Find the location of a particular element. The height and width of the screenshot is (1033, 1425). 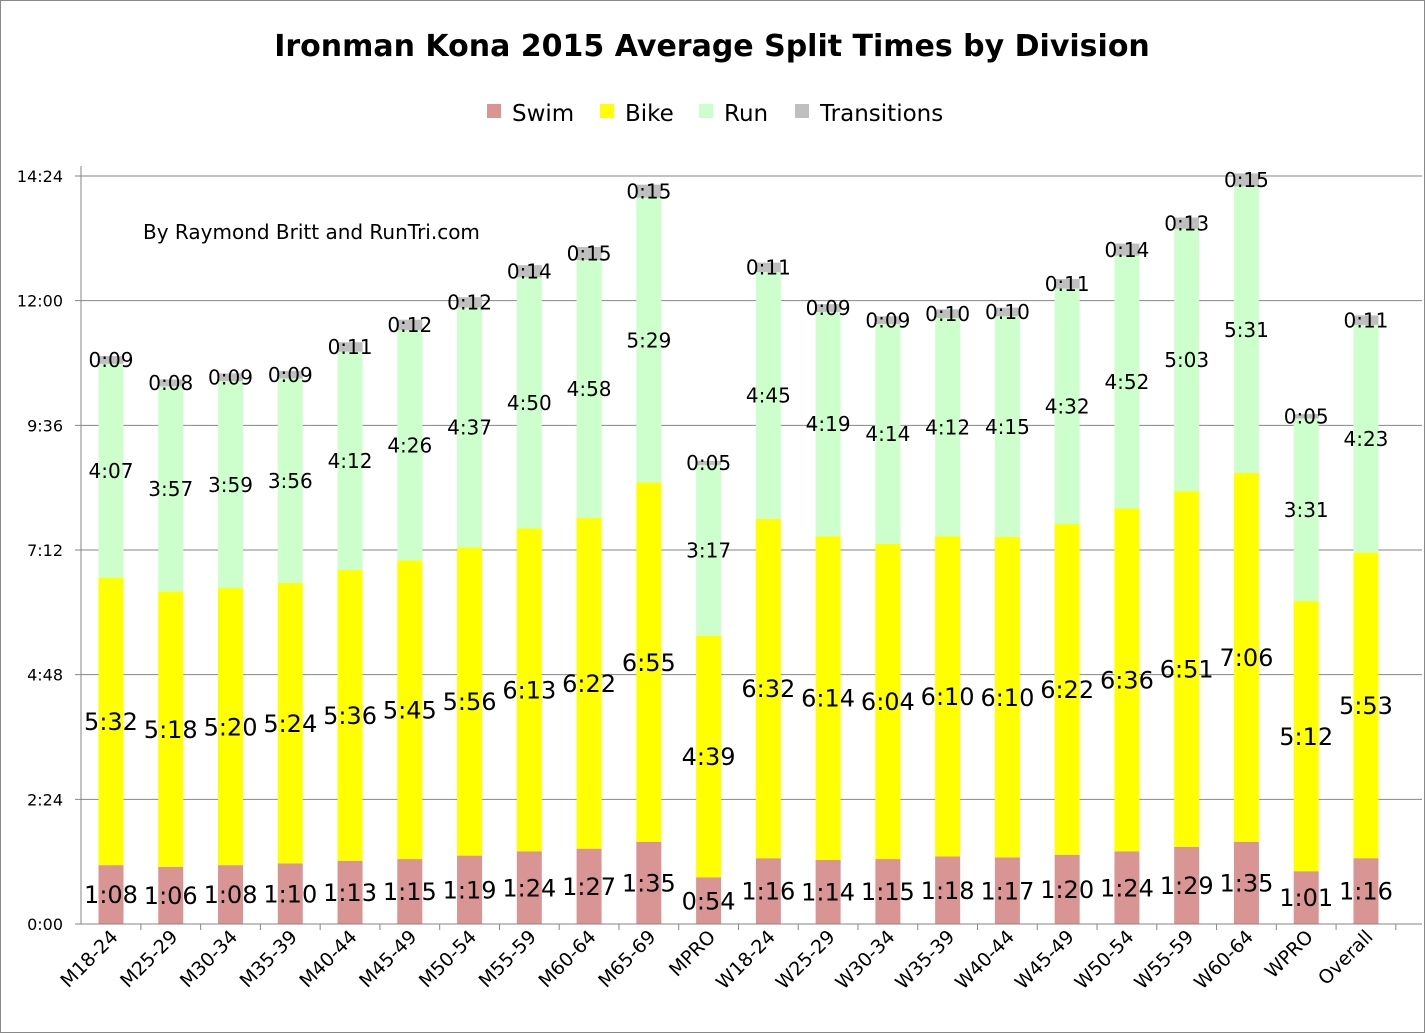

x-tick-label: W40-44 is located at coordinates (985, 960).